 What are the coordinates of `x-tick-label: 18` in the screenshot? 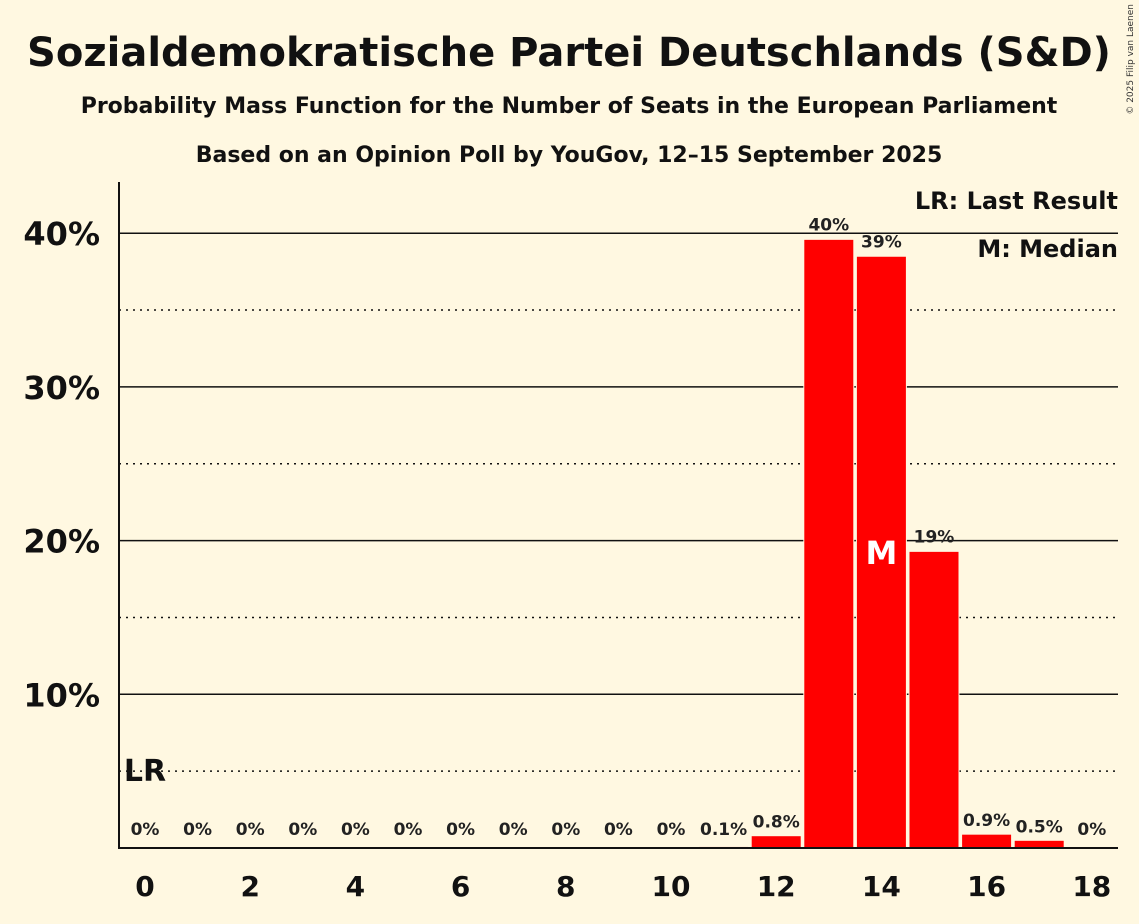 It's located at (1091, 886).